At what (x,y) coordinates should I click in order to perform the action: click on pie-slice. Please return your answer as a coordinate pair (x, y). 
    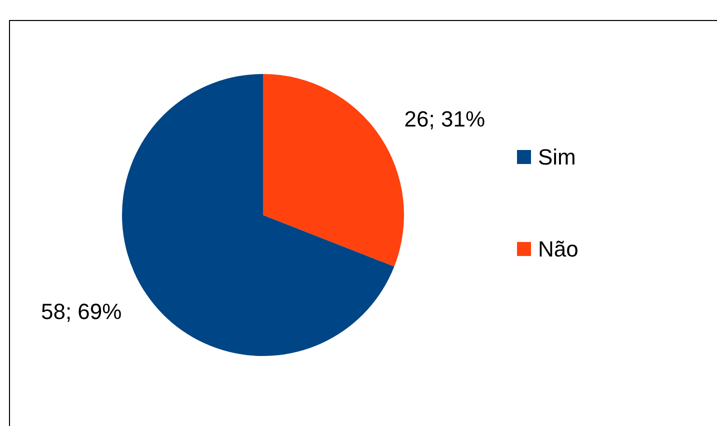
    Looking at the image, I should click on (333, 170).